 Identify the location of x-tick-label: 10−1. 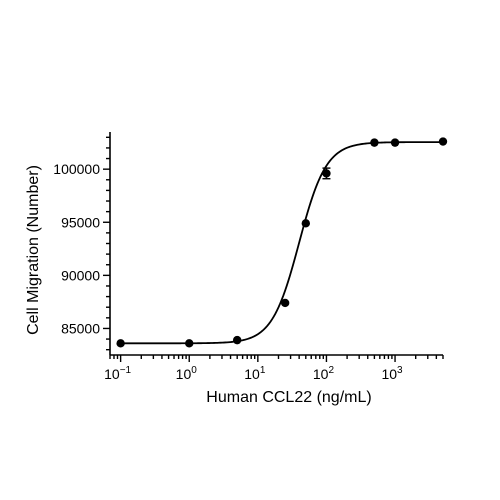
(117, 373).